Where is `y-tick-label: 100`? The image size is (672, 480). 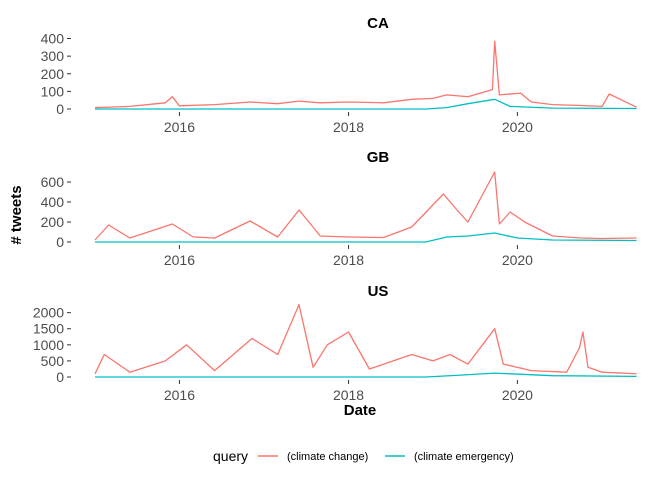
y-tick-label: 100 is located at coordinates (53, 91).